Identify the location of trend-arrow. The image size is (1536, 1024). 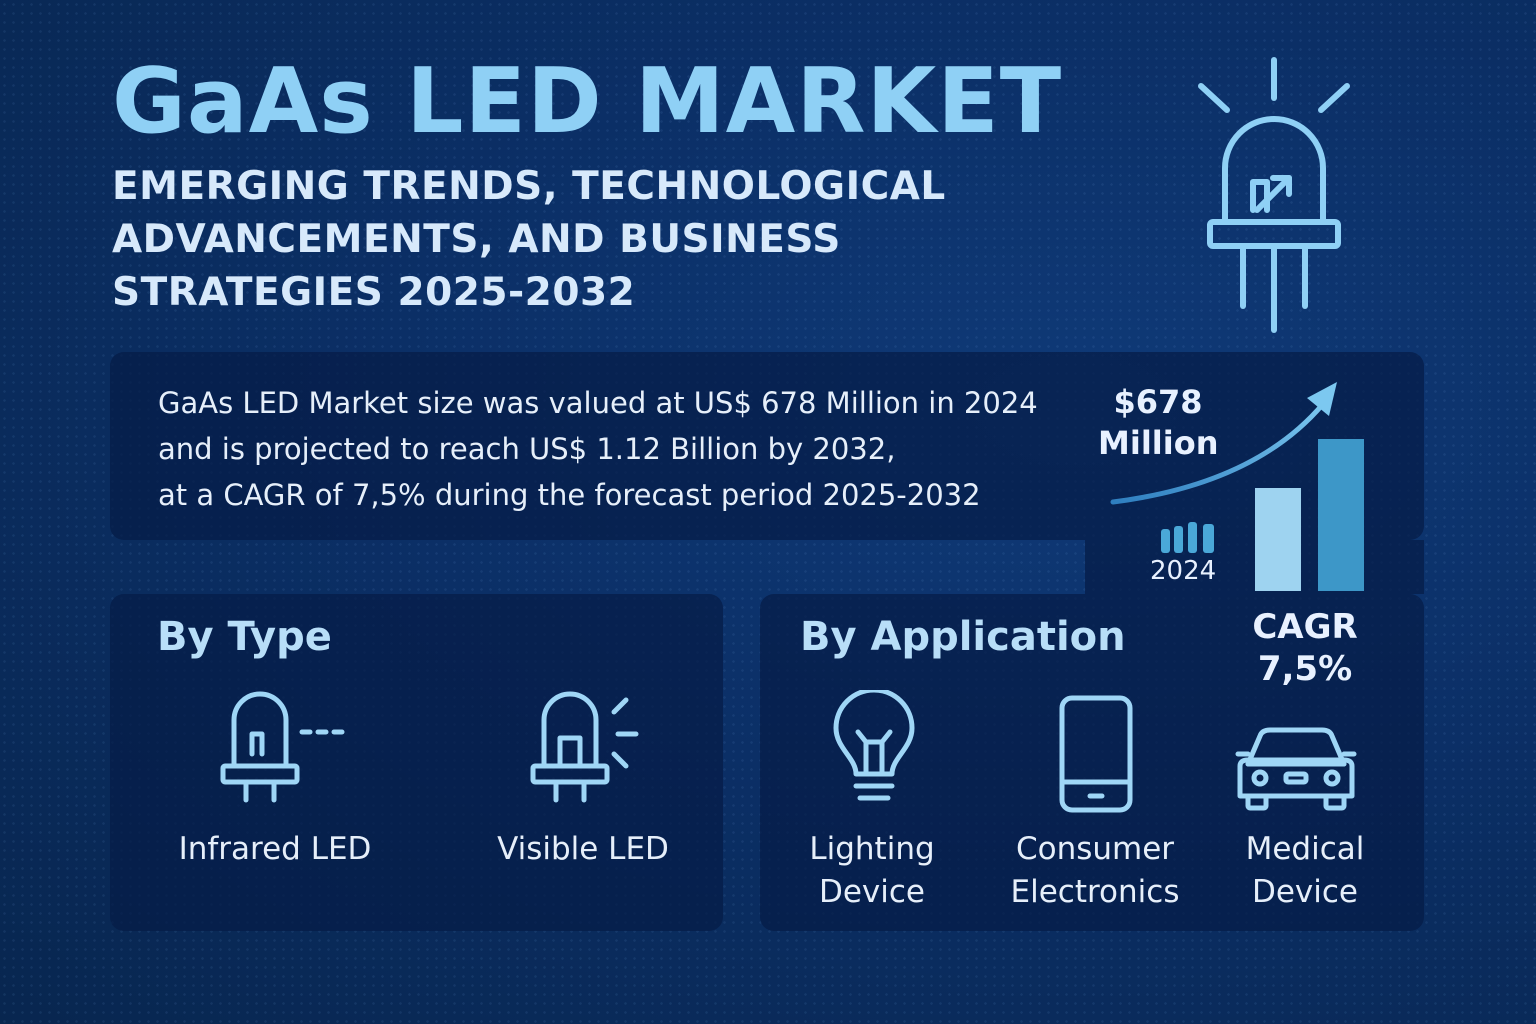
(1218, 453).